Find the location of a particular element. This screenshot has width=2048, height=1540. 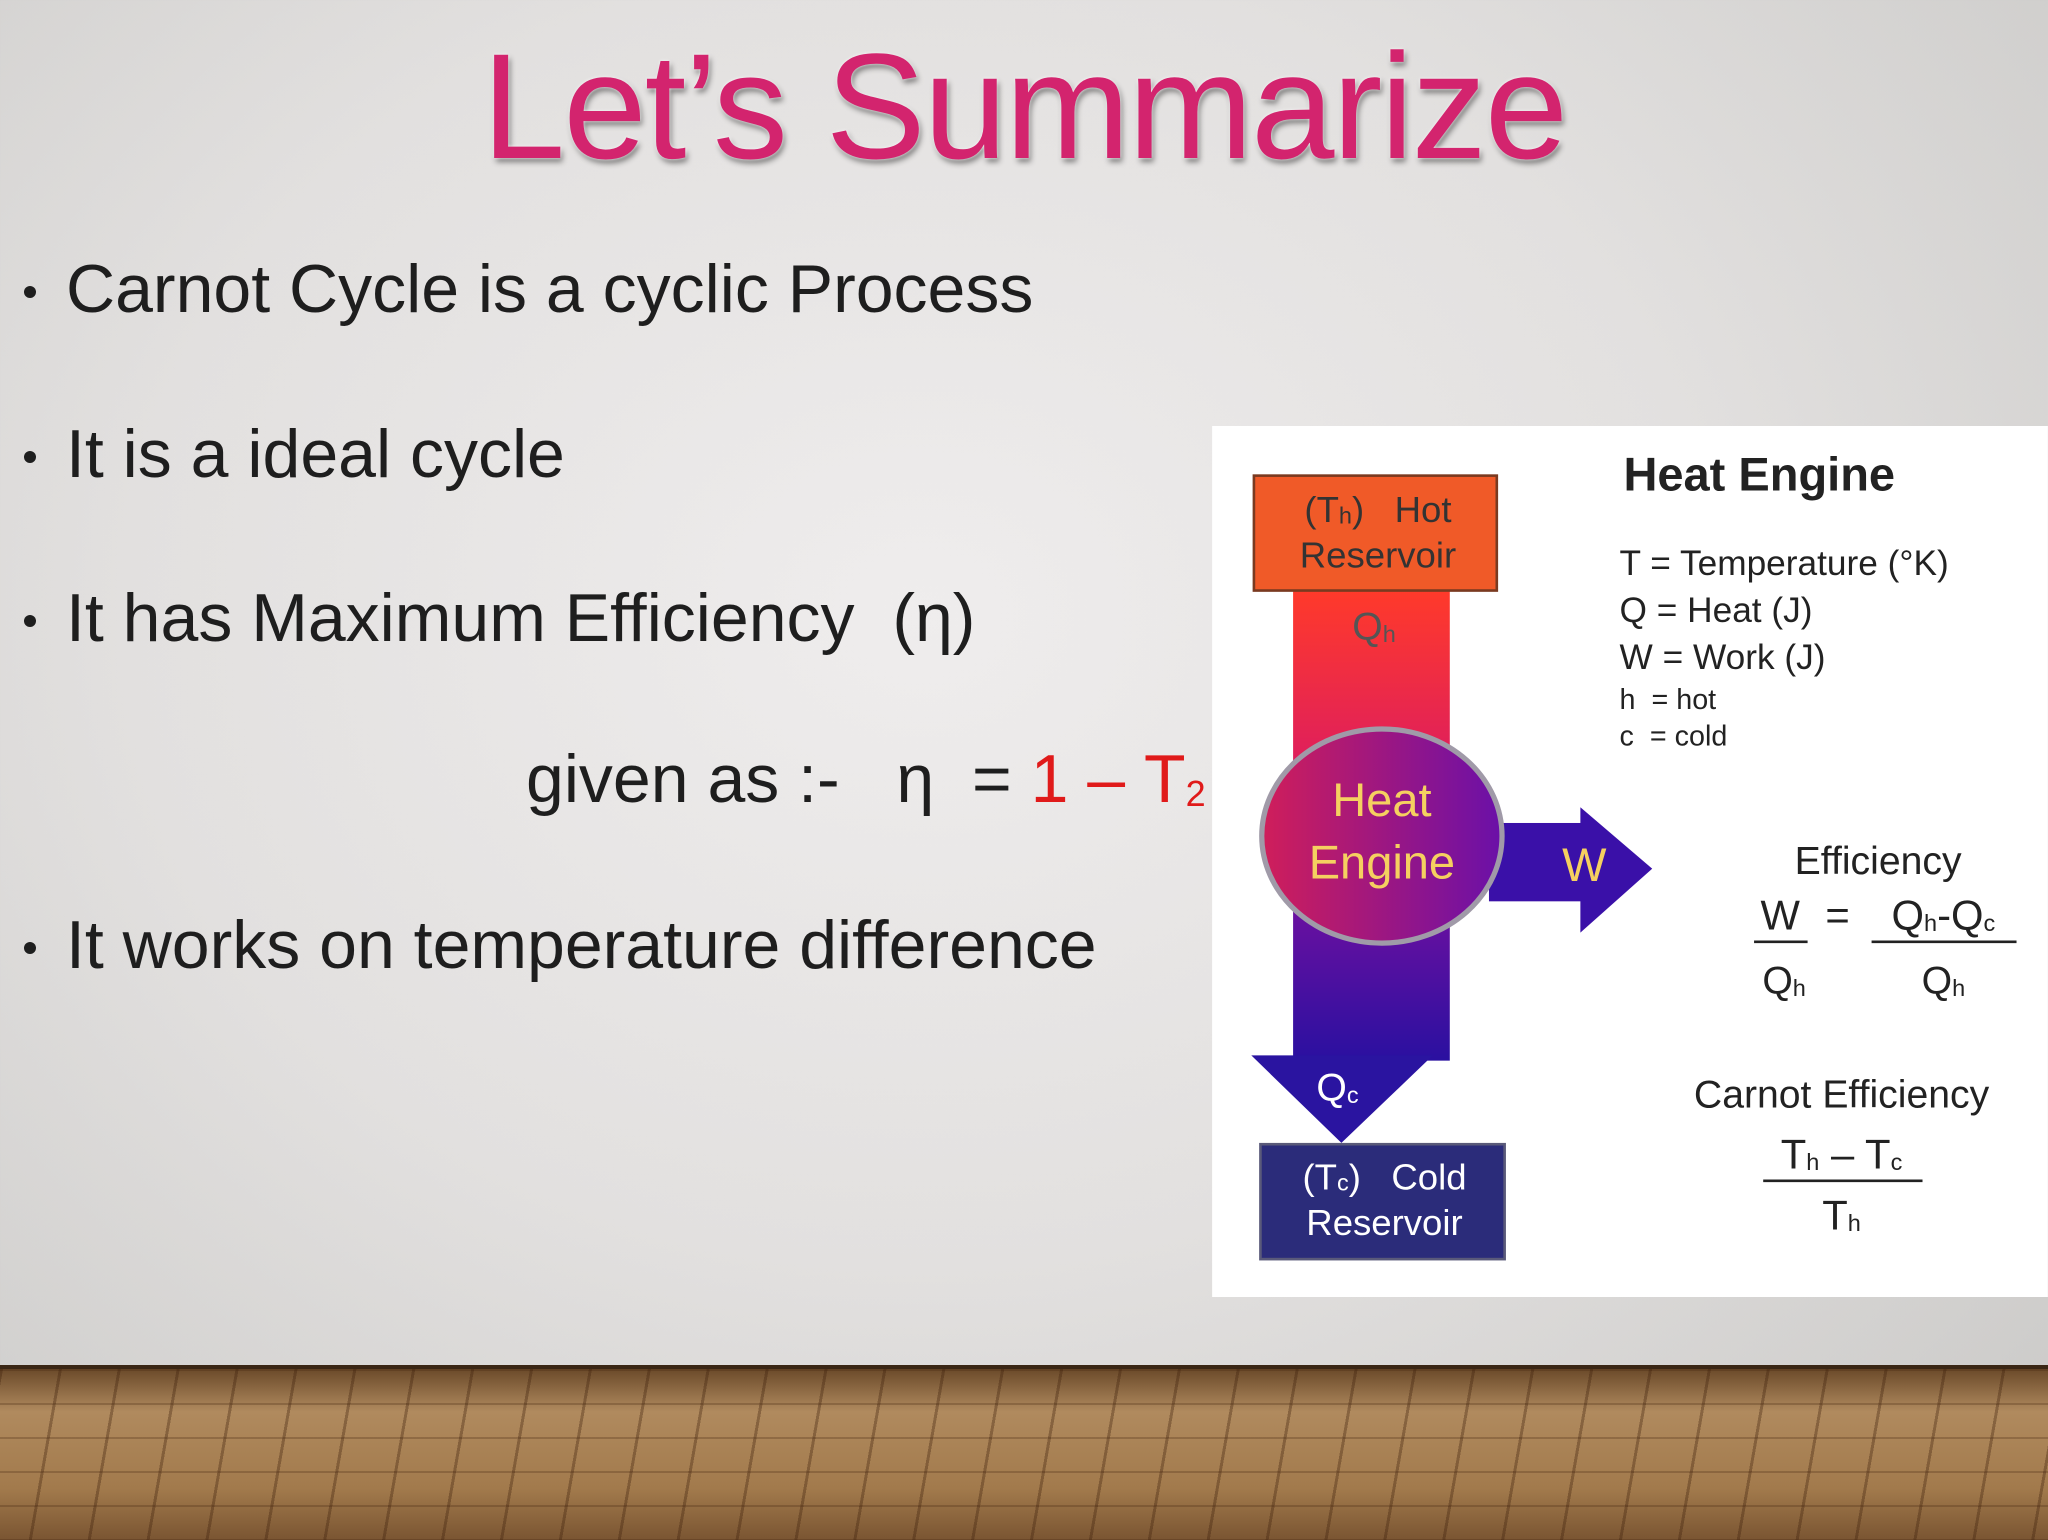

bullet-text: It is a ideal cycle is located at coordinates (315, 454).